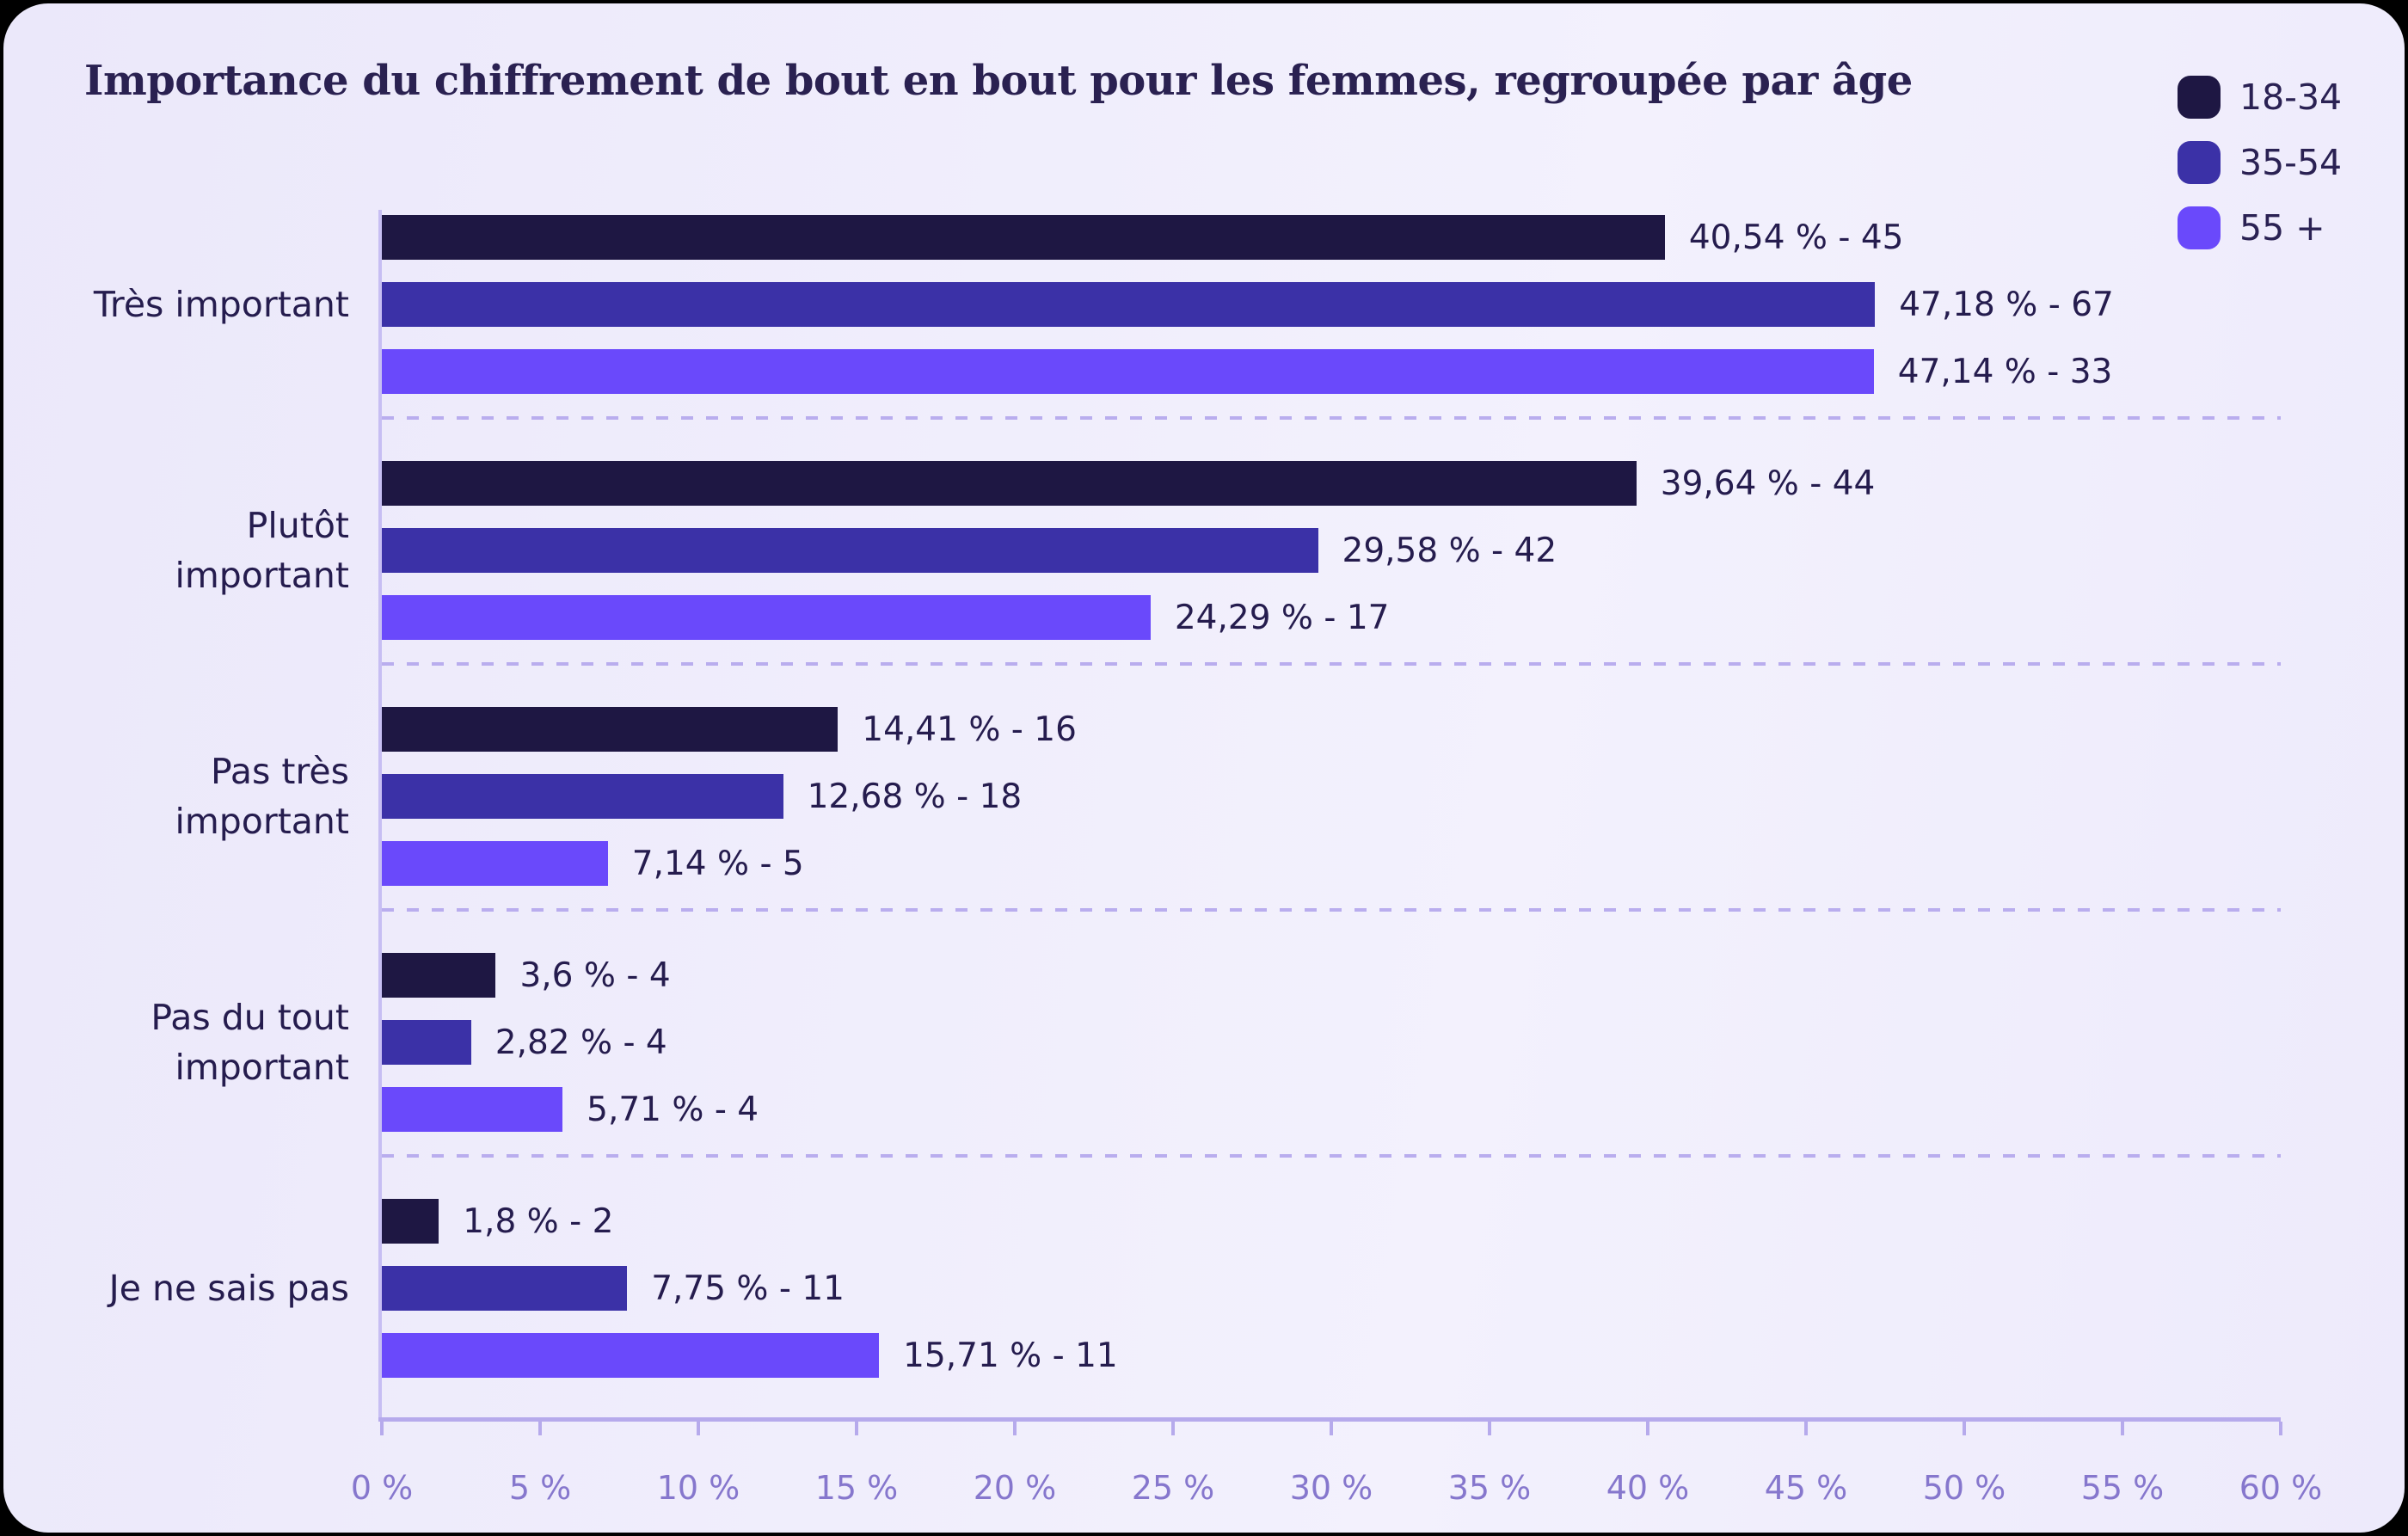 This screenshot has width=2408, height=1536. I want to click on x-axis-tick-label: 20 %, so click(1015, 1488).